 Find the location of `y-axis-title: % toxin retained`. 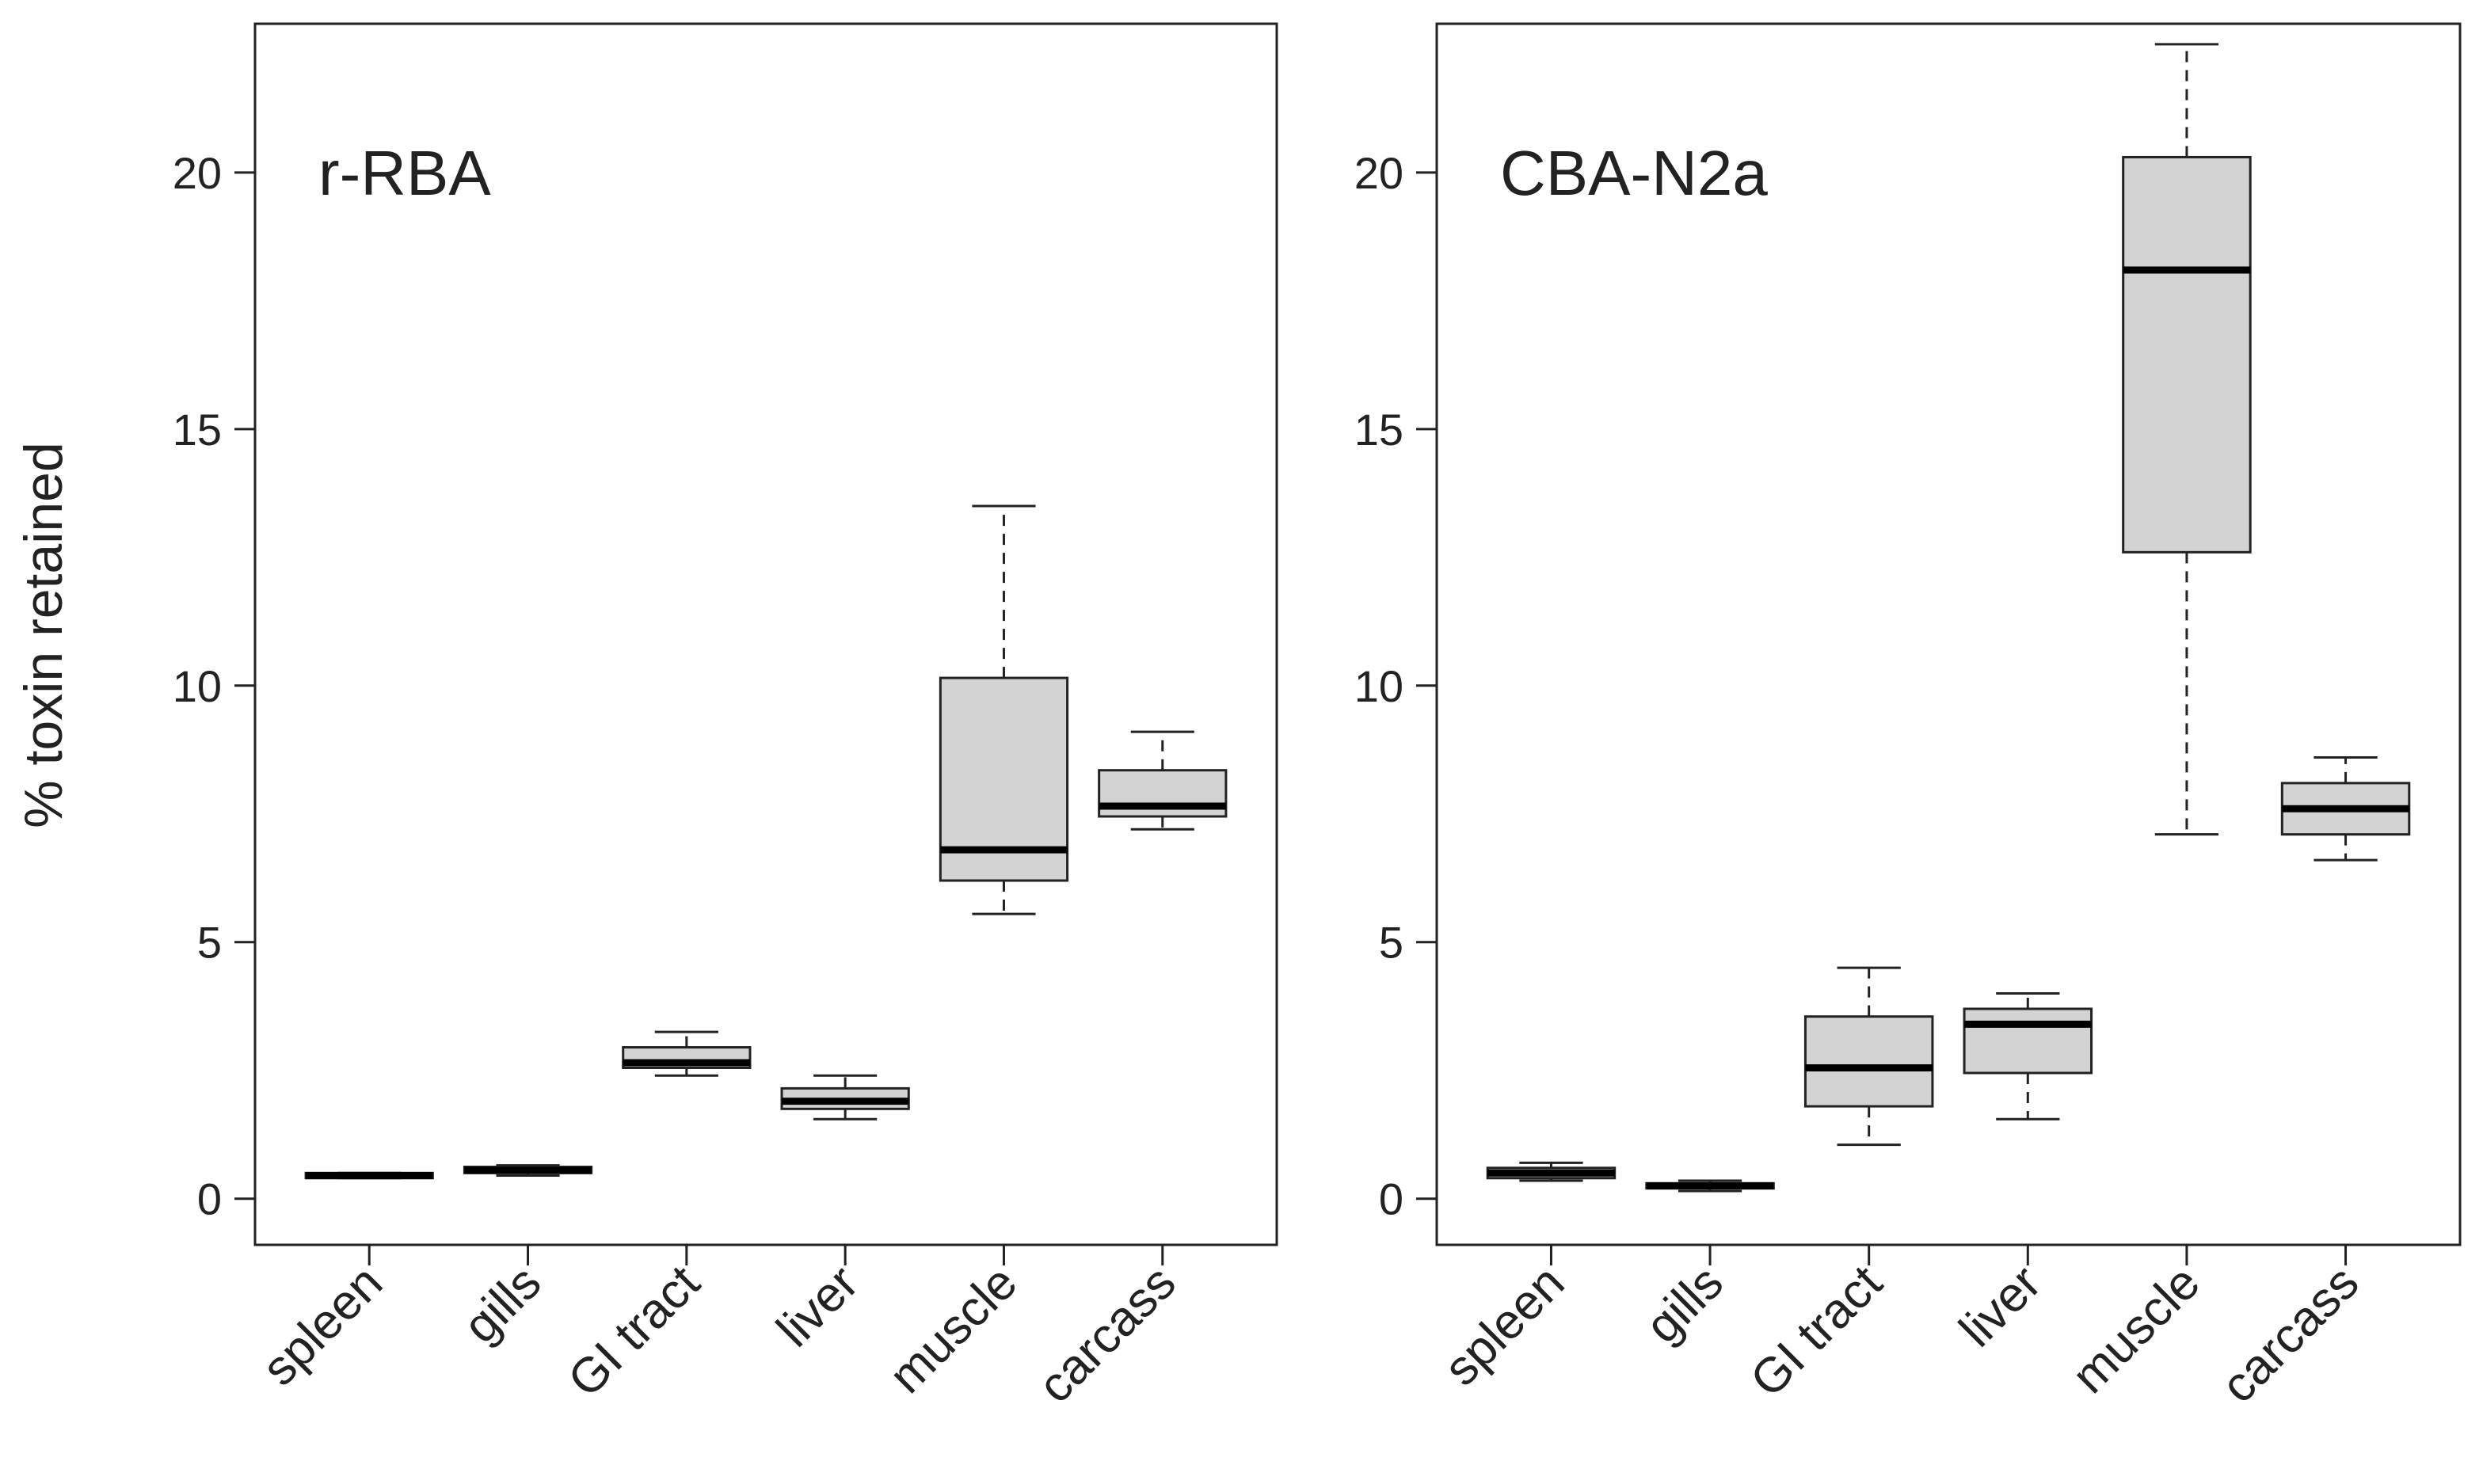

y-axis-title: % toxin retained is located at coordinates (44, 635).